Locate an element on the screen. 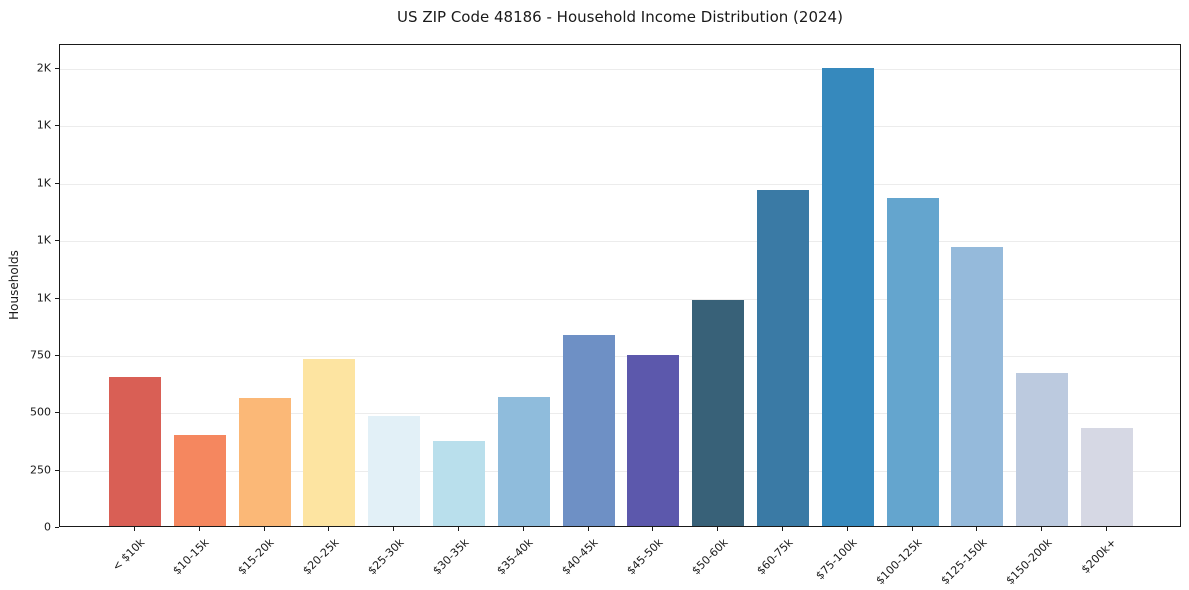 The width and height of the screenshot is (1189, 590). x-tick-label: $40-45k is located at coordinates (580, 557).